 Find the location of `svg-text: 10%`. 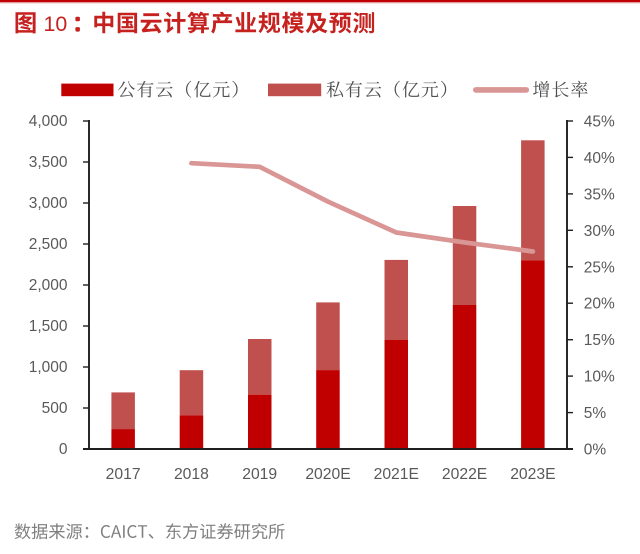

svg-text: 10% is located at coordinates (599, 377).